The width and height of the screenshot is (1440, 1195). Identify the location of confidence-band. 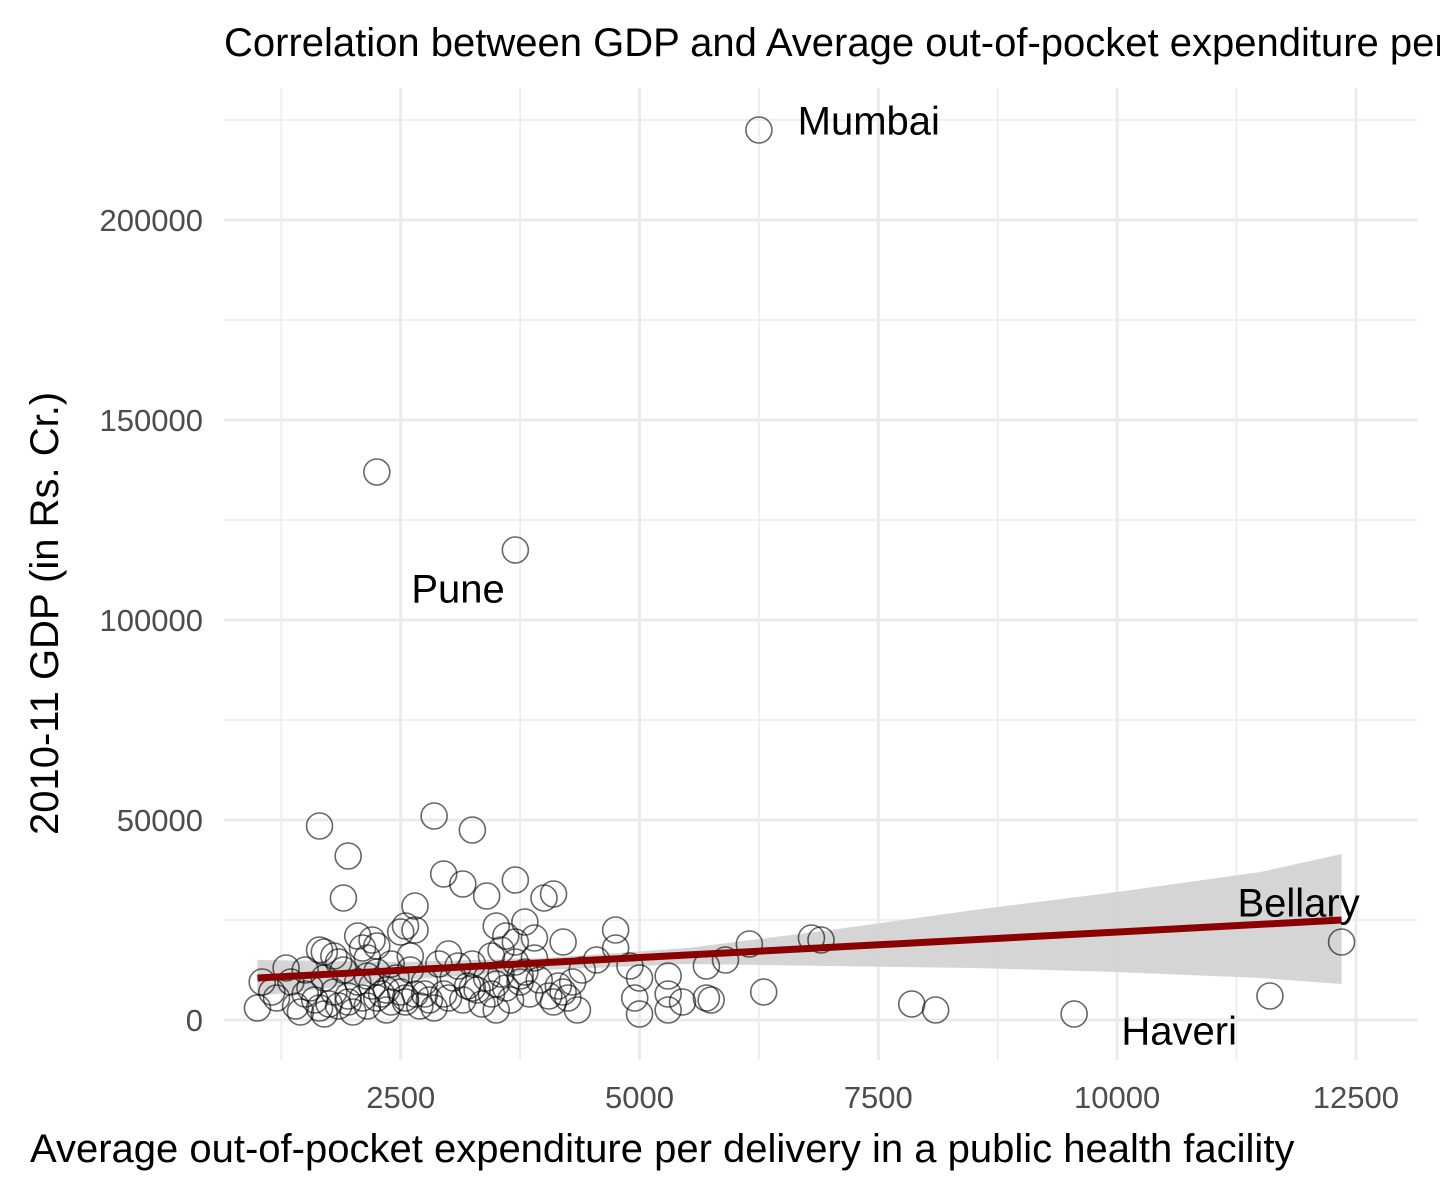
(799, 925).